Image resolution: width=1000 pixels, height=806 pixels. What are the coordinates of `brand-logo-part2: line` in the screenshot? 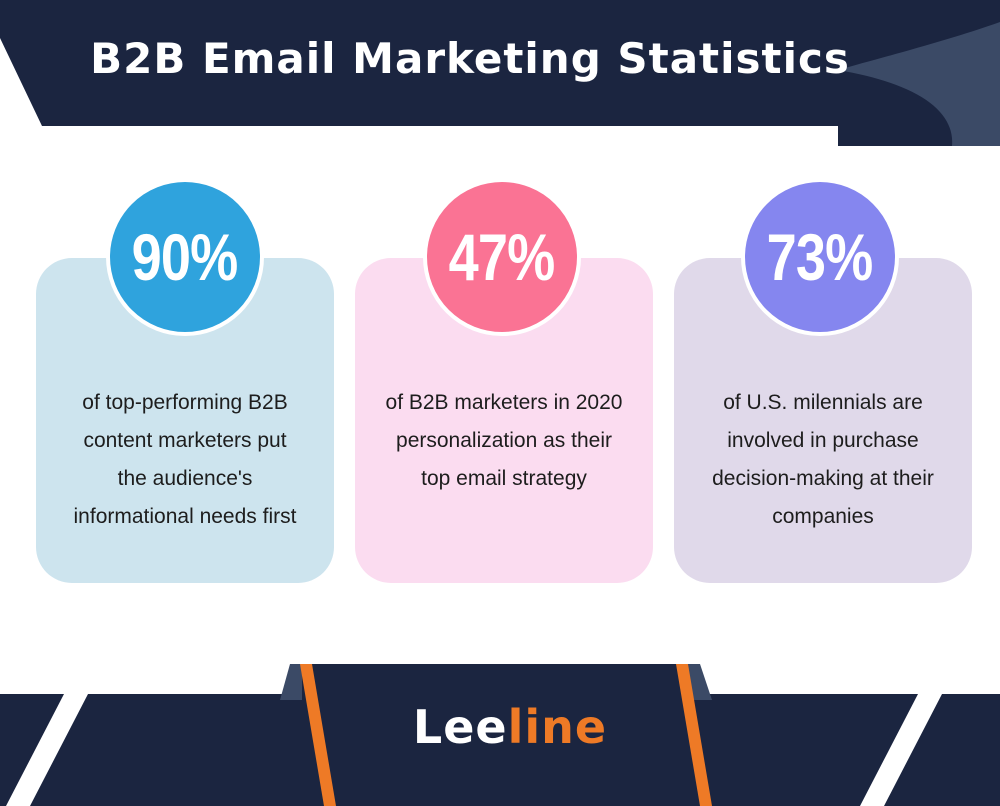 It's located at (557, 727).